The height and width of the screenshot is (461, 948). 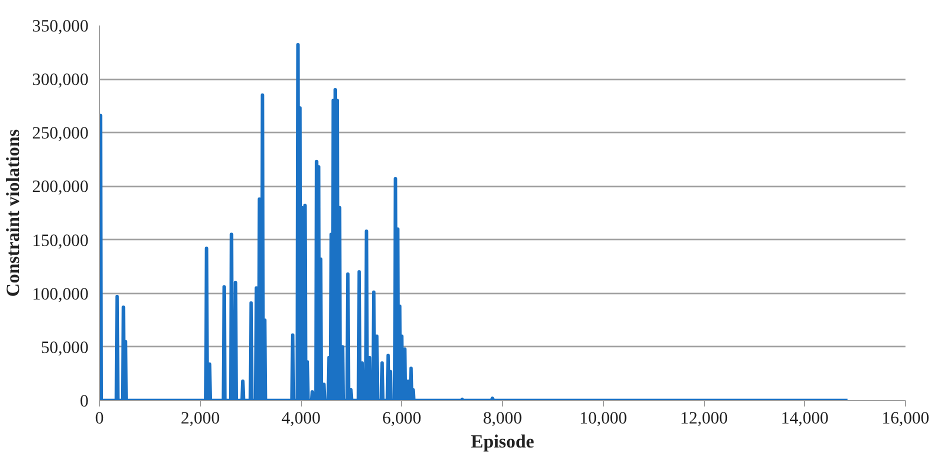 I want to click on x-tick-label: 0, so click(x=99, y=418).